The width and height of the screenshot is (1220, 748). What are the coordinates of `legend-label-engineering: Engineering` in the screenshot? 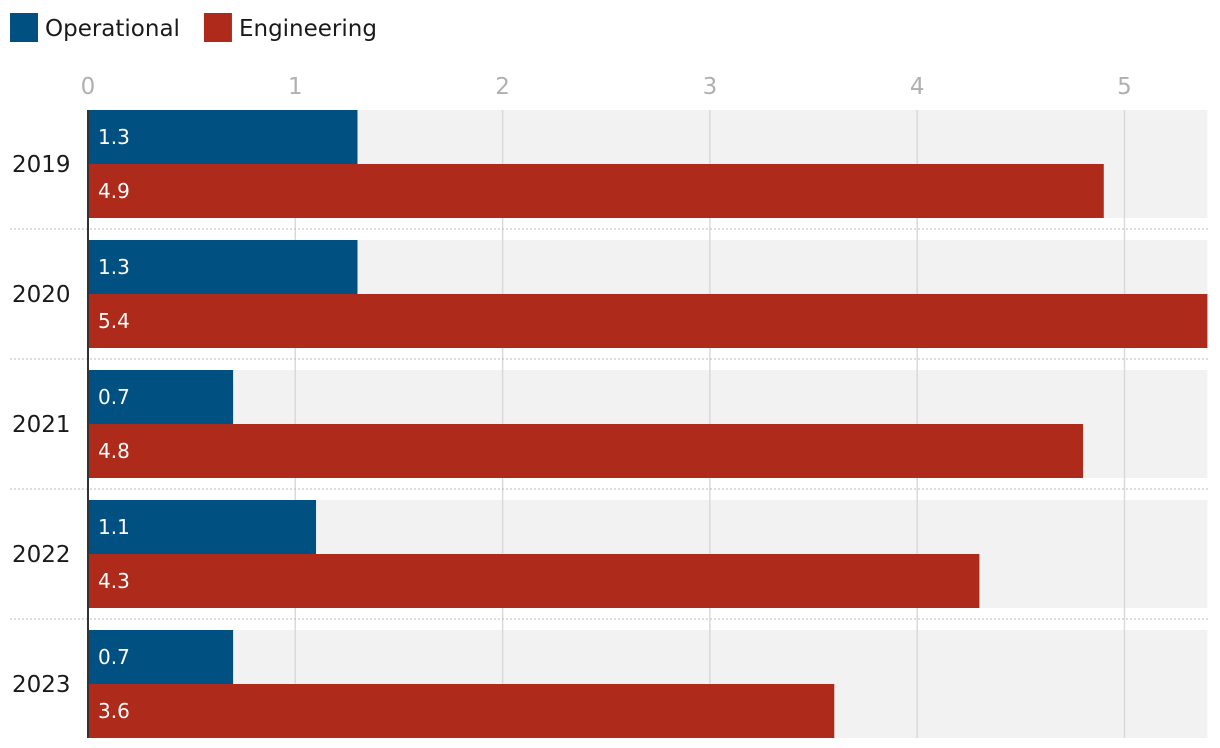 It's located at (308, 29).